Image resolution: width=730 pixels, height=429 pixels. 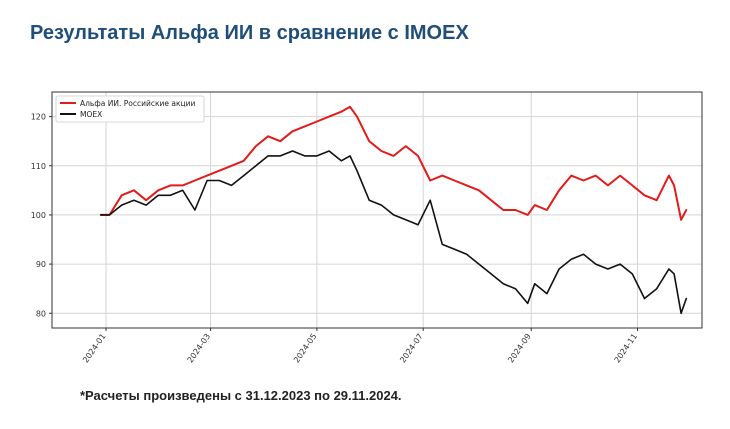 I want to click on x-tick-label: 2024-03, so click(x=199, y=348).